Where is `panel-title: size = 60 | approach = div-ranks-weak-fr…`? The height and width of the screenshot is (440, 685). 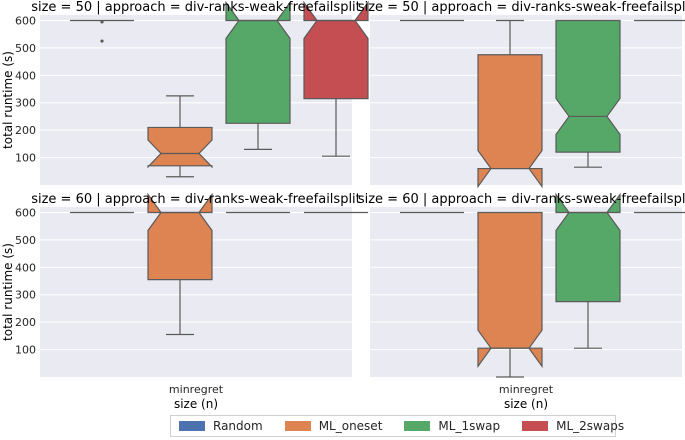 panel-title: size = 60 | approach = div-ranks-weak-fr… is located at coordinates (196, 199).